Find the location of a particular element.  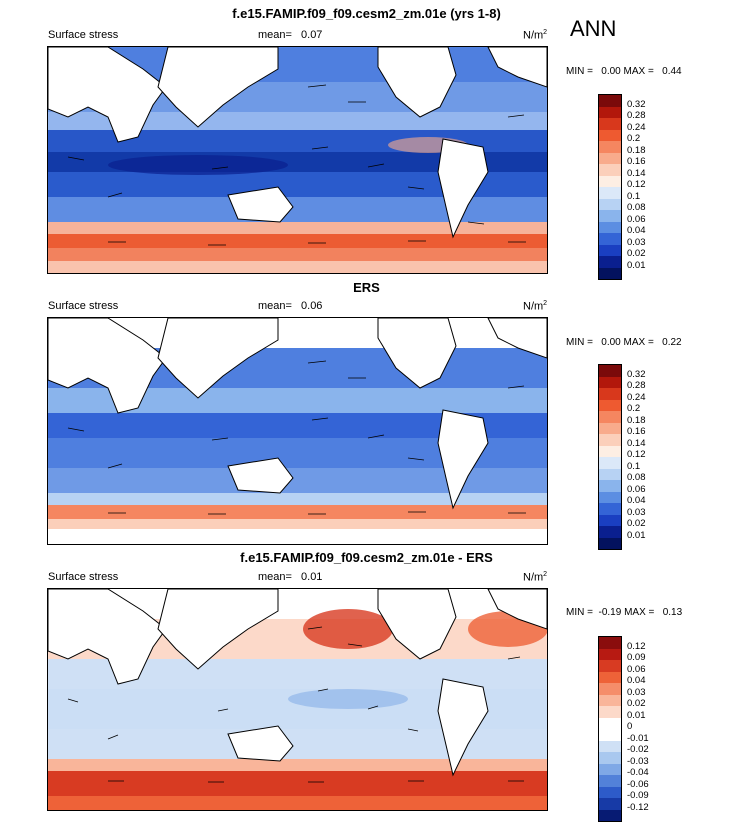

panel3-mean-value: 0.01 is located at coordinates (312, 577).